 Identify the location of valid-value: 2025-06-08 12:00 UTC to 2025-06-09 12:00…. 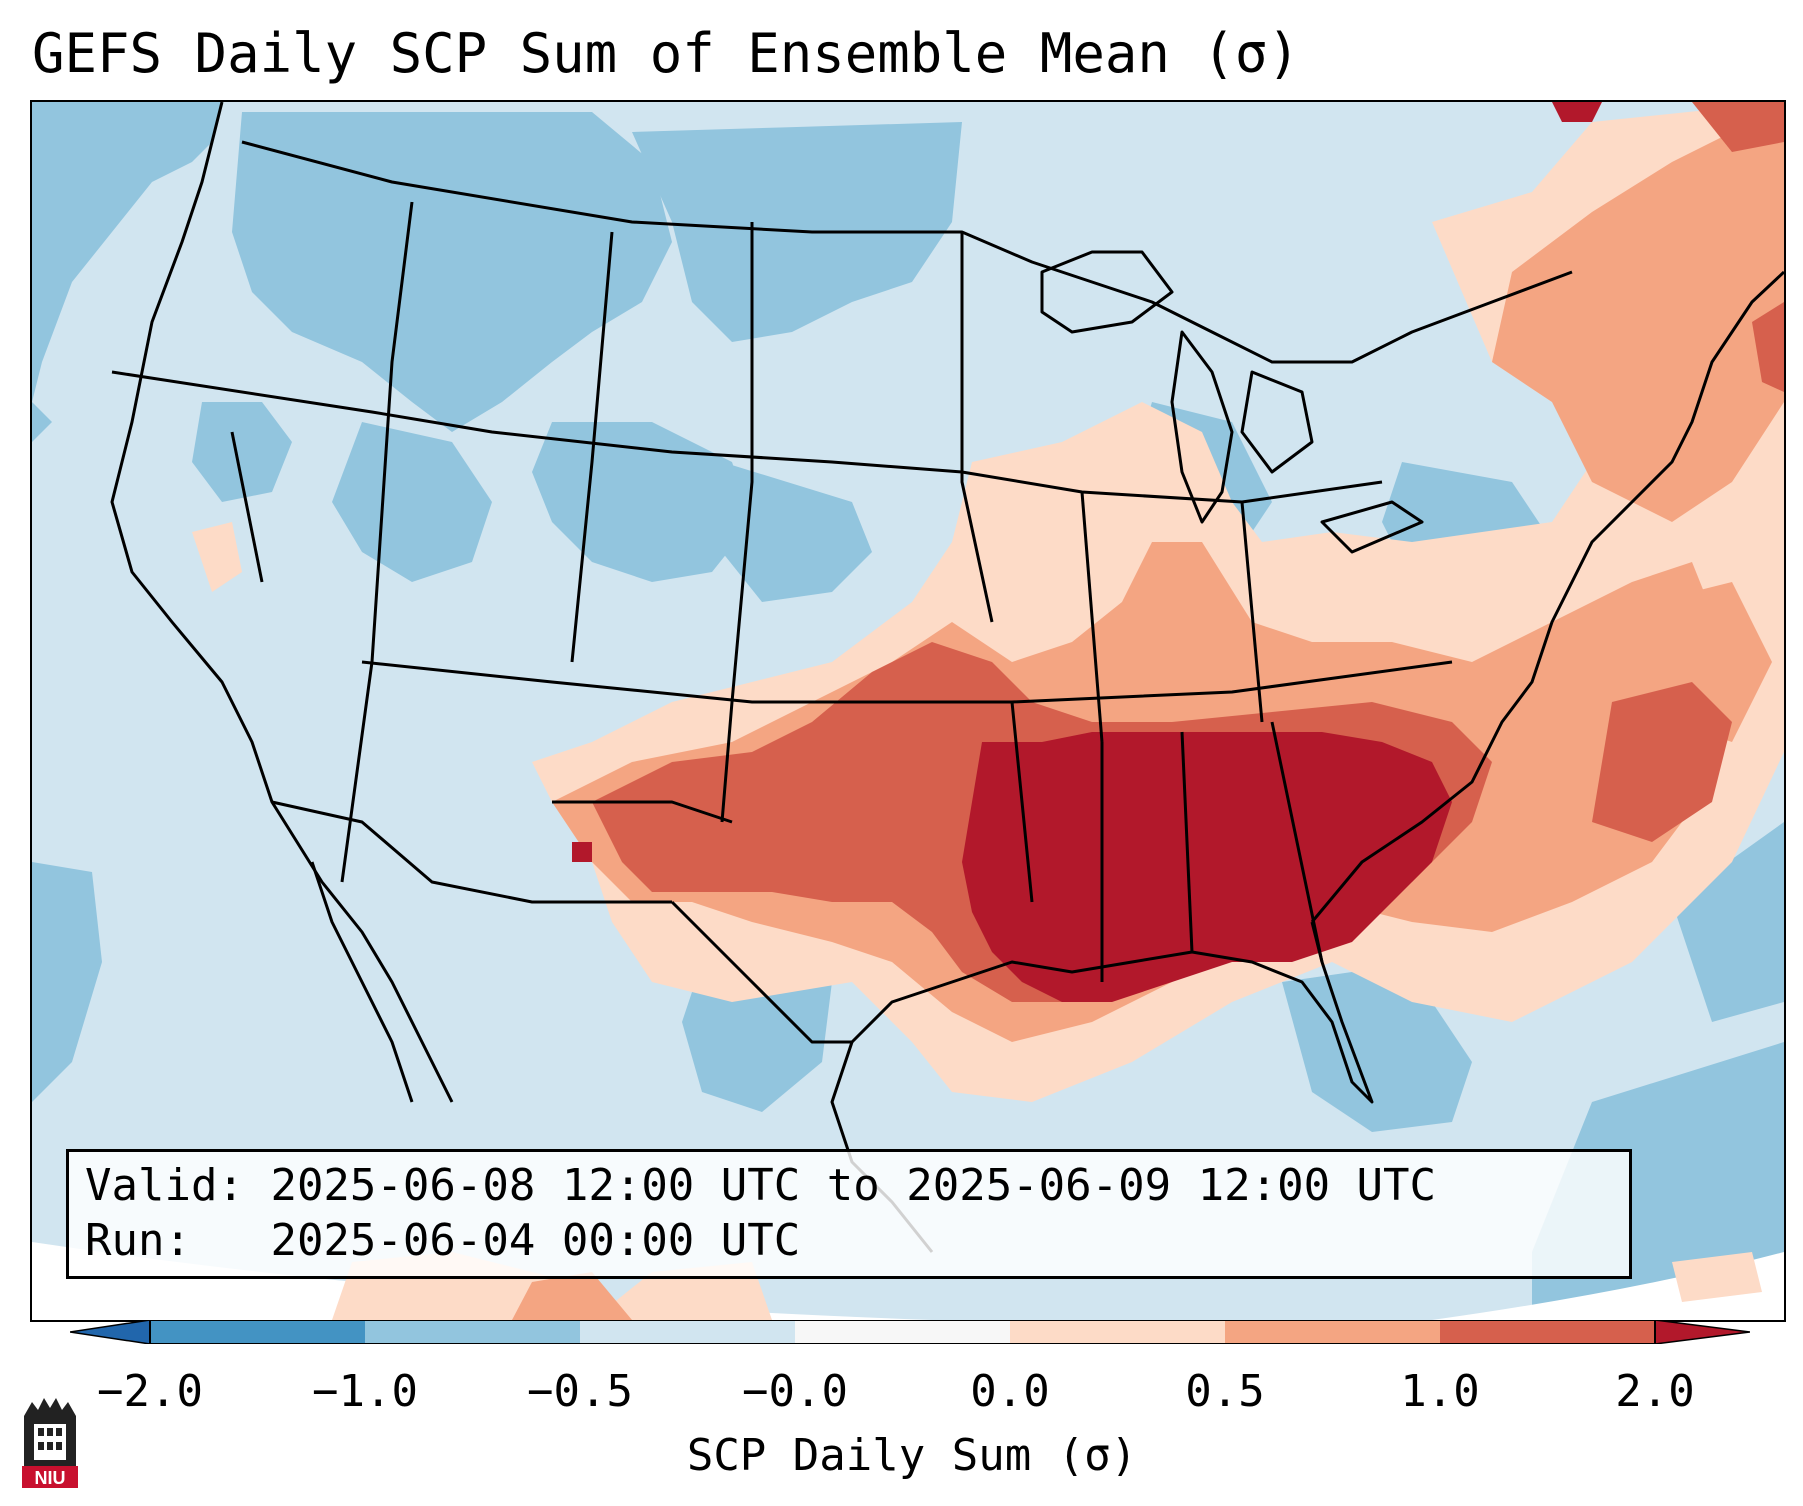
(853, 1185).